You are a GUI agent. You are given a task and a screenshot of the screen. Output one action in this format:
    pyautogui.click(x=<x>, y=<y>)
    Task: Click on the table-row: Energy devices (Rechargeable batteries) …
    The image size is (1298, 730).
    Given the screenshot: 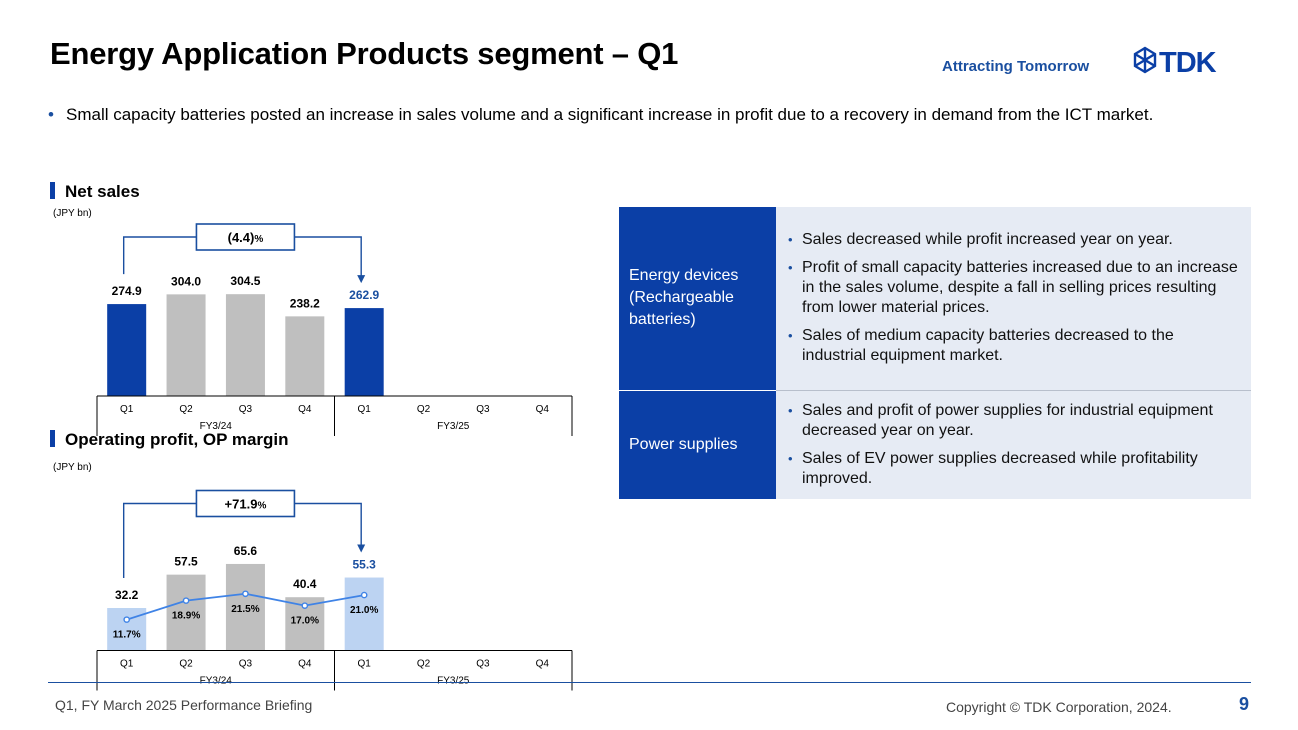 What is the action you would take?
    pyautogui.click(x=935, y=298)
    